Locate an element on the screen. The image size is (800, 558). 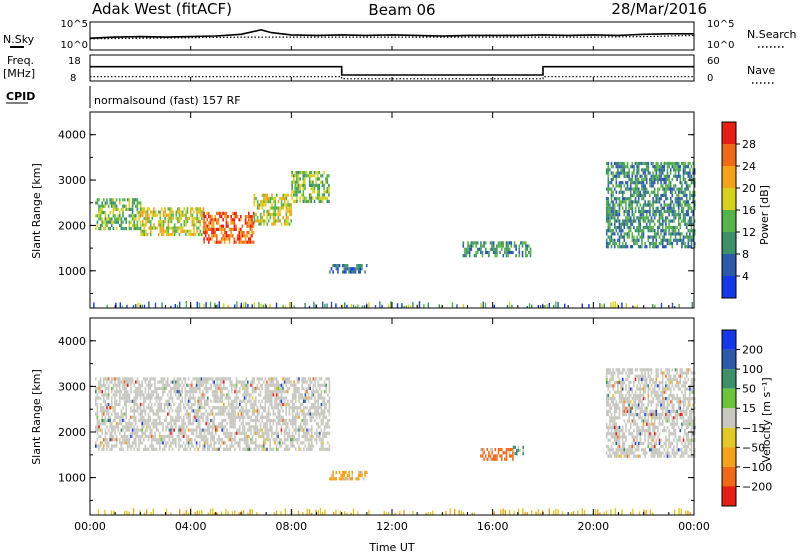
near-range-cell is located at coordinates (289, 305).